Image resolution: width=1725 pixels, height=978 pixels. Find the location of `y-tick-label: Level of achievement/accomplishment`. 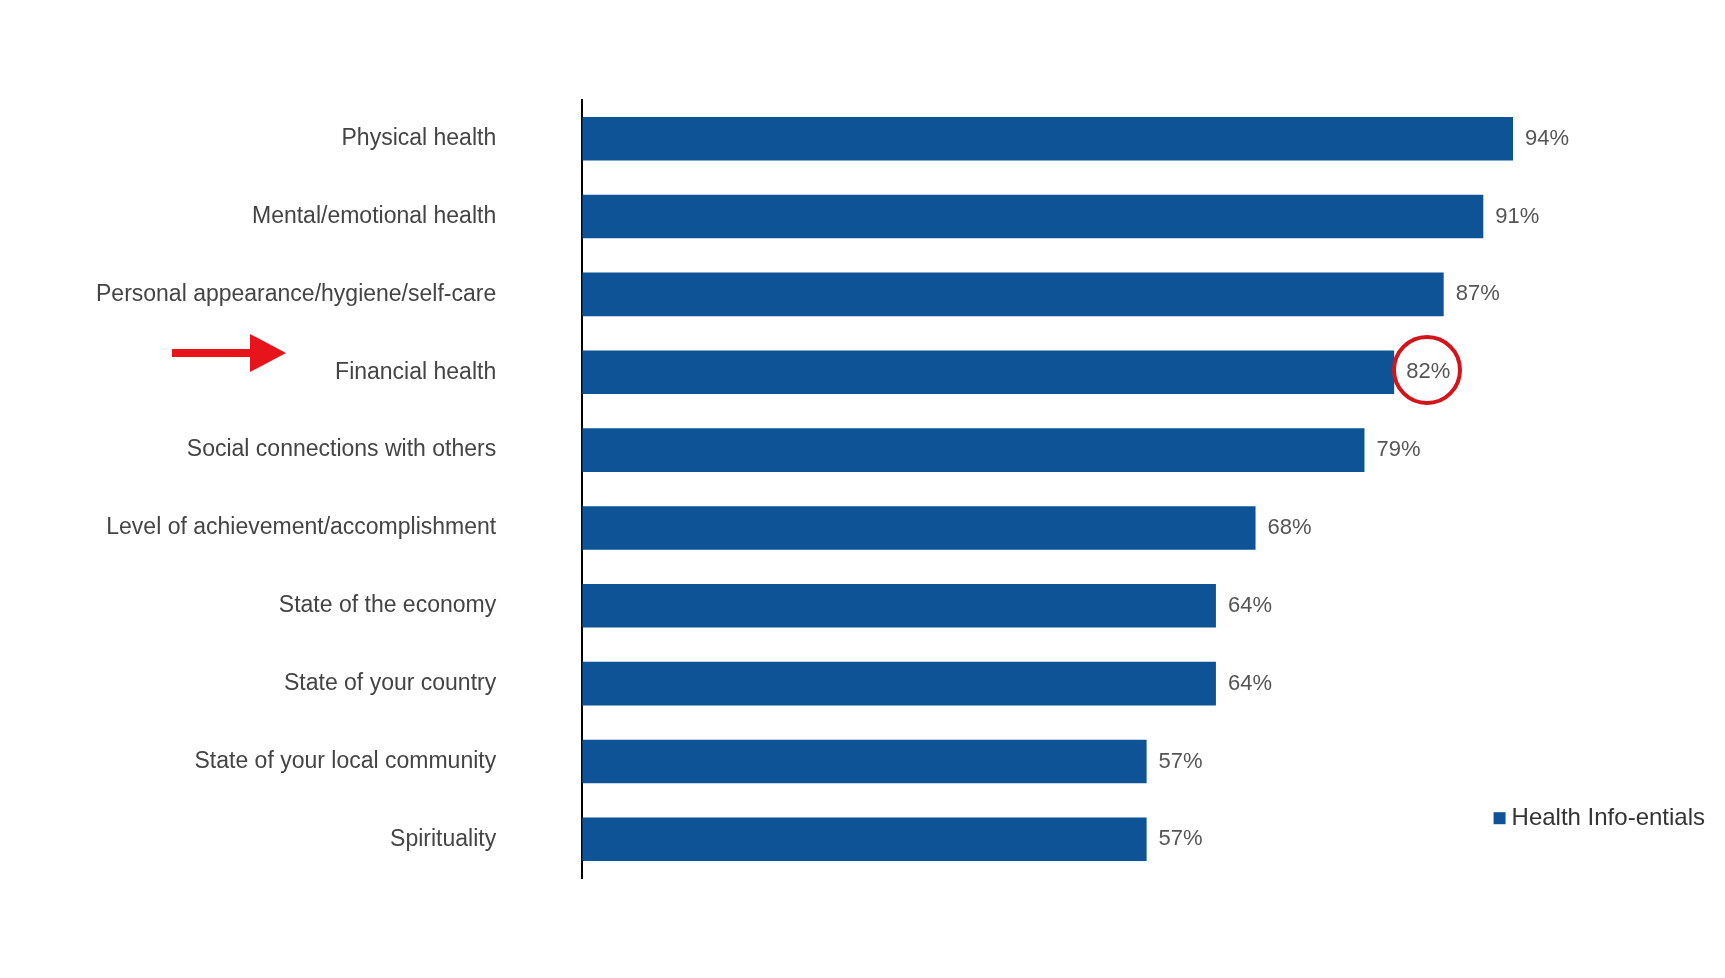

y-tick-label: Level of achievement/accomplishment is located at coordinates (301, 526).